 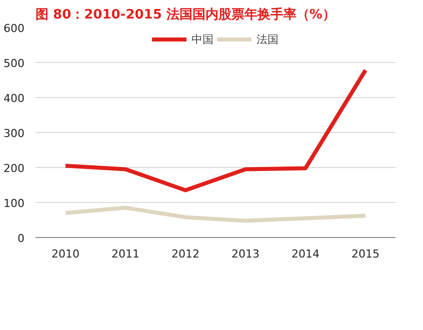 What do you see at coordinates (186, 254) in the screenshot?
I see `x-tick-label: 2012` at bounding box center [186, 254].